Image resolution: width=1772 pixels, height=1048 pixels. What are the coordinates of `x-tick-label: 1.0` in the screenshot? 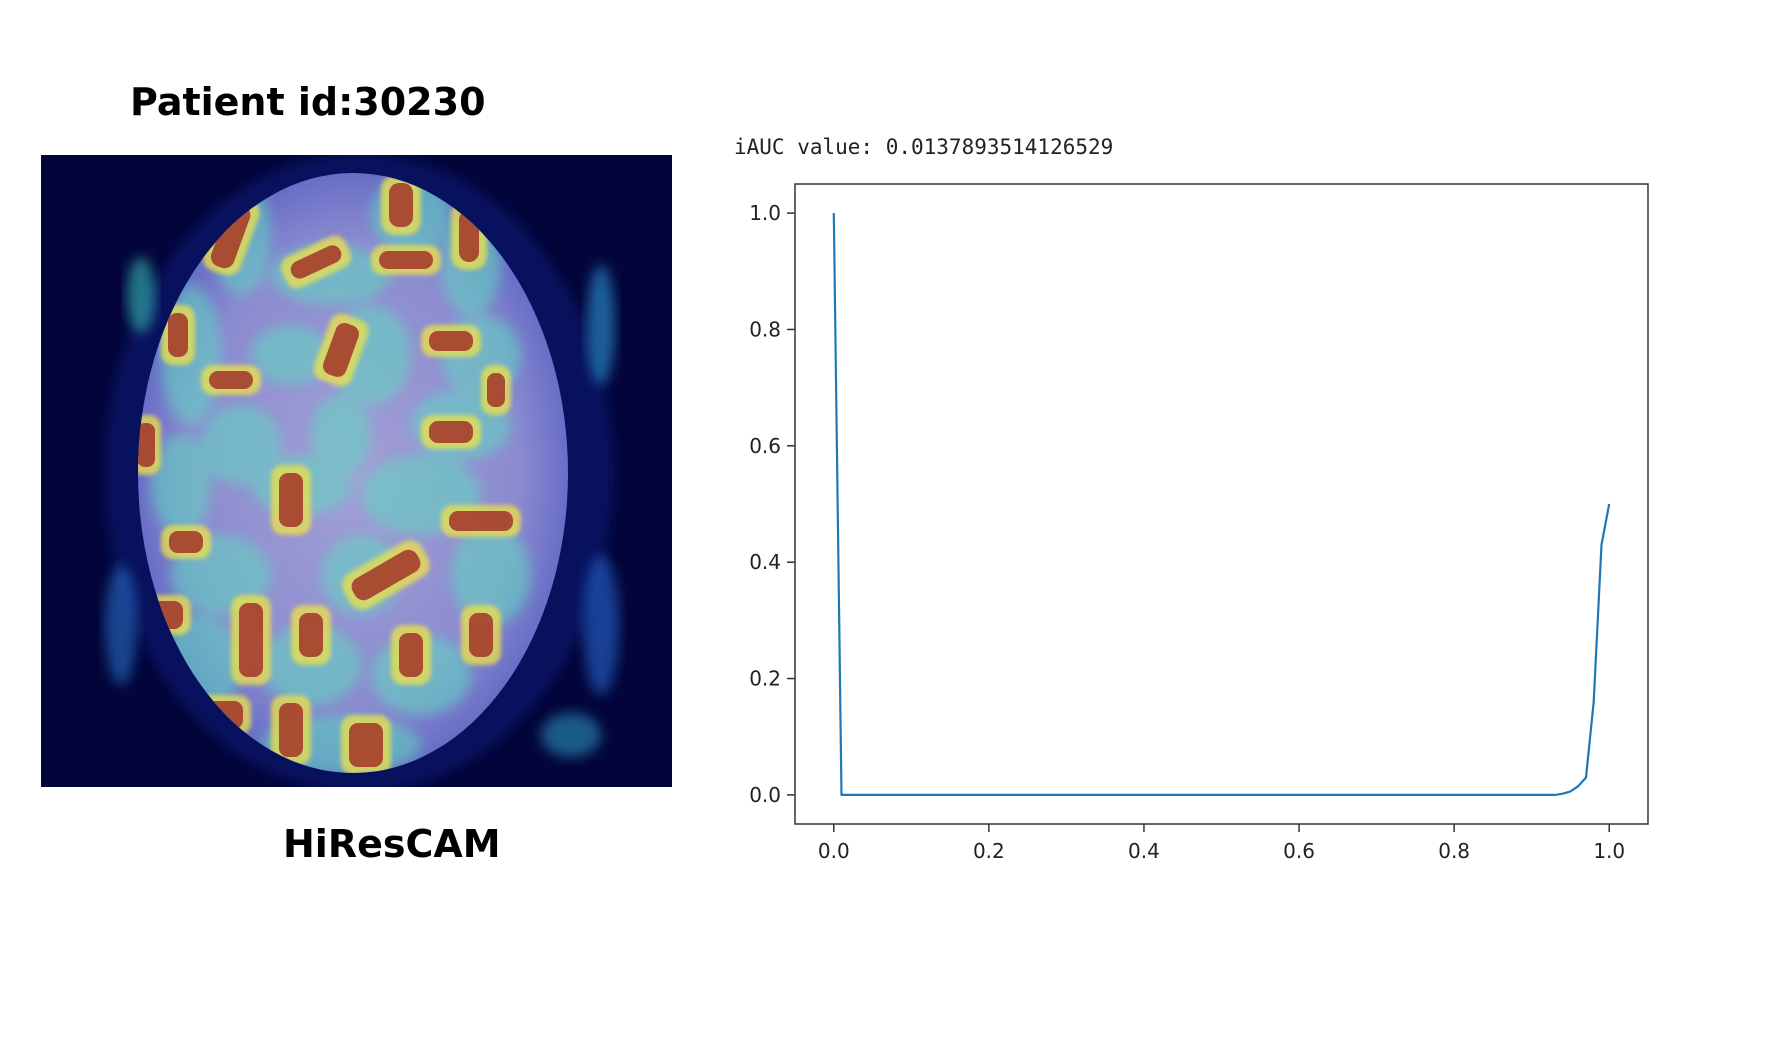 It's located at (1609, 851).